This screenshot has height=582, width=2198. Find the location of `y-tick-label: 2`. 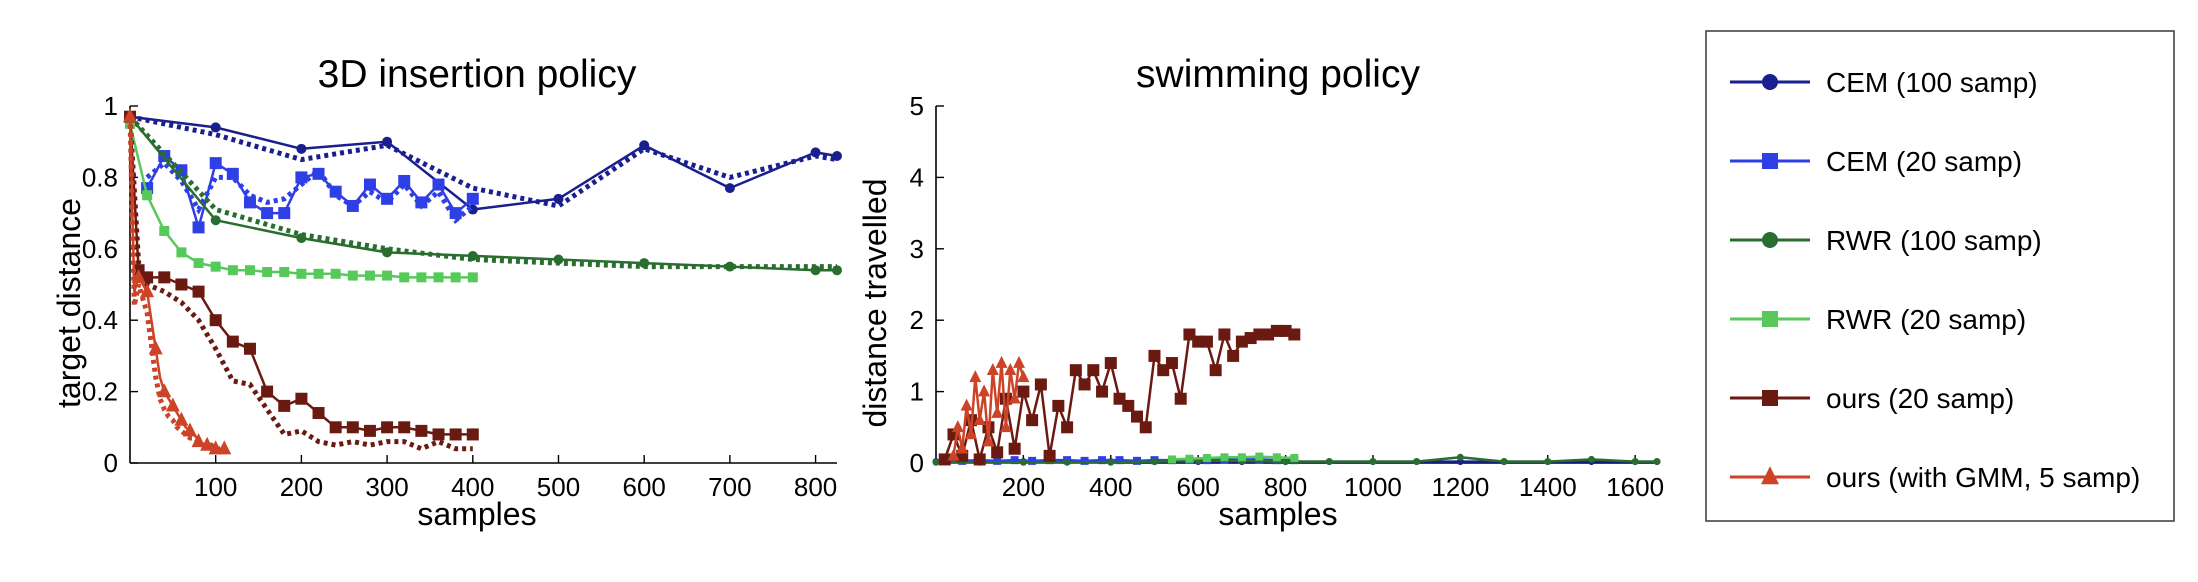

y-tick-label: 2 is located at coordinates (917, 320).